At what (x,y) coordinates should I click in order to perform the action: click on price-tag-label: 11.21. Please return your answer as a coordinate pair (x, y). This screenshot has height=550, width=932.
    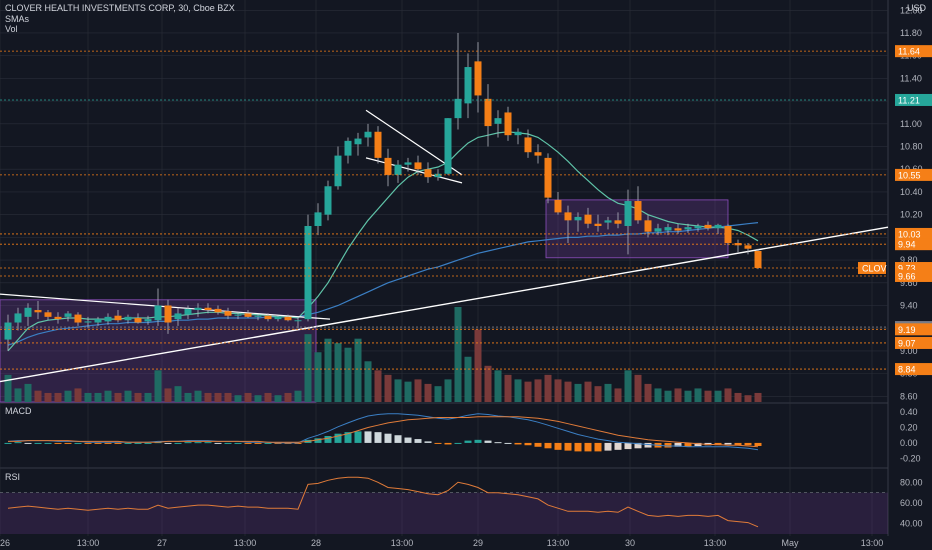
    Looking at the image, I should click on (909, 100).